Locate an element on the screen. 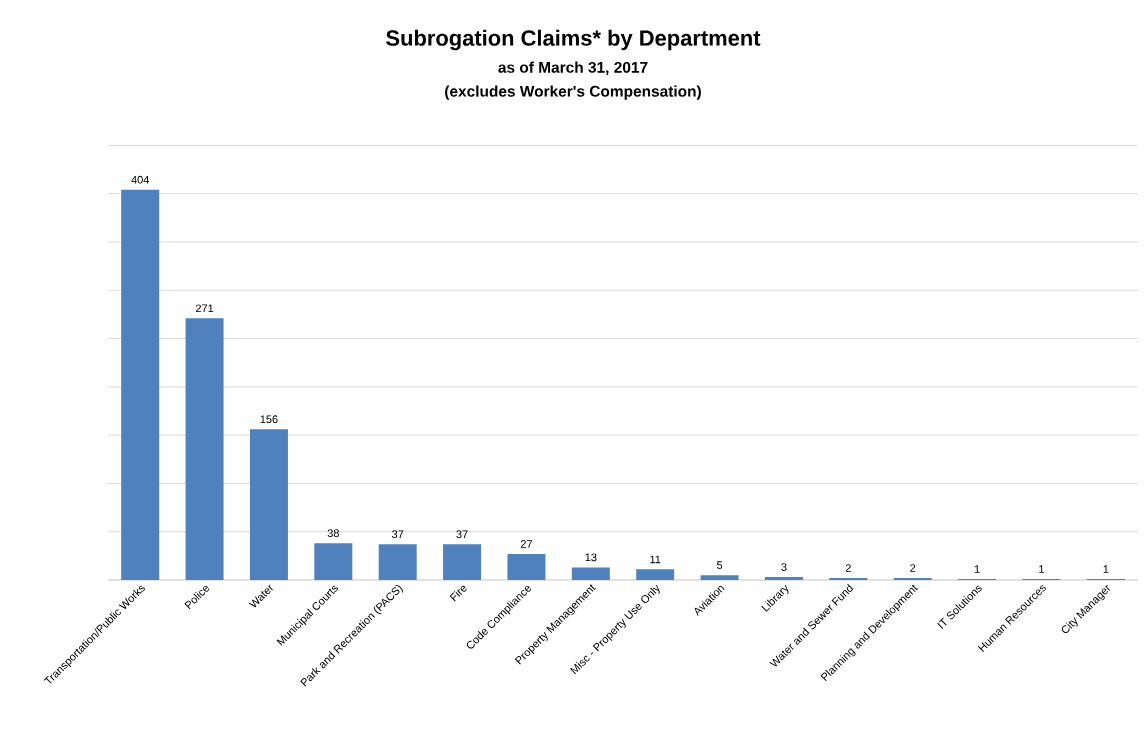 This screenshot has height=748, width=1145. data-label: 11 is located at coordinates (655, 559).